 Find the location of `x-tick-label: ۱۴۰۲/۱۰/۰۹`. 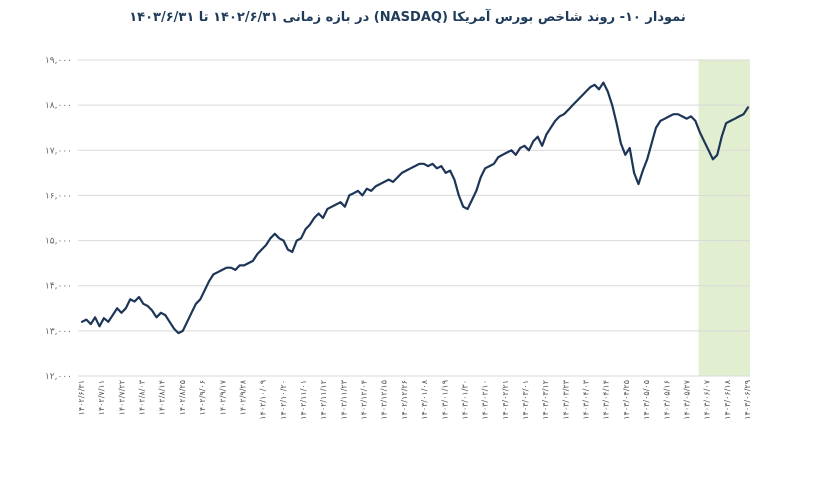

x-tick-label: ۱۴۰۲/۱۰/۰۹ is located at coordinates (263, 400).